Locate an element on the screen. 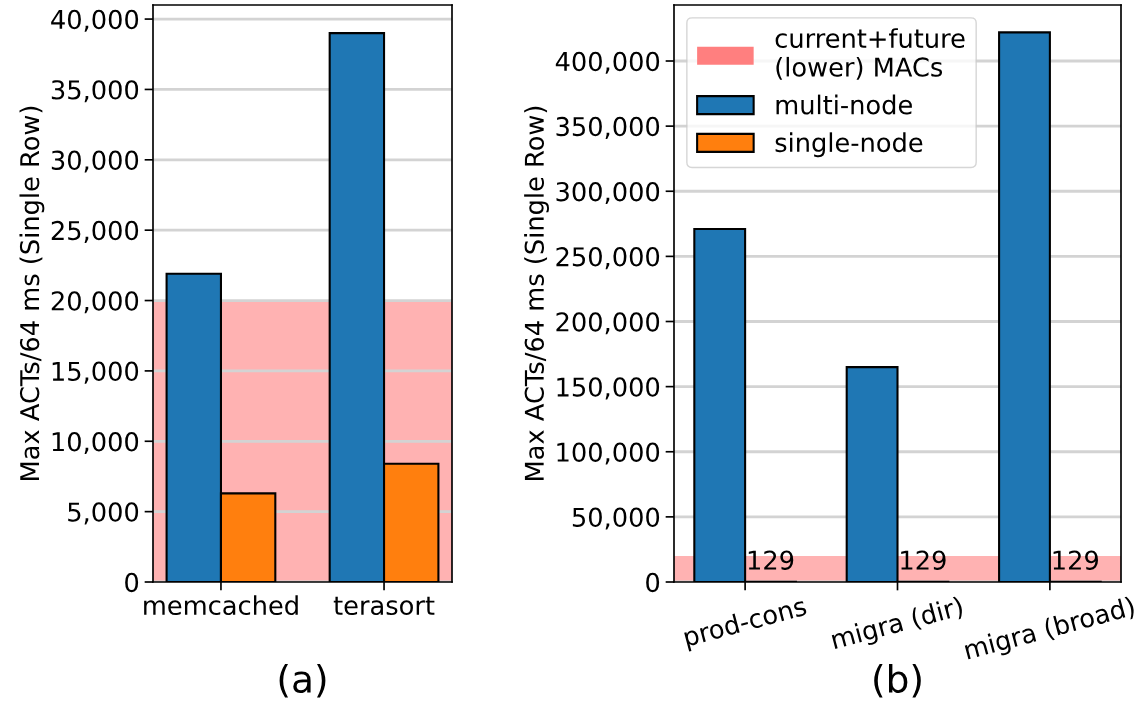  y-tick-label: 350,000 is located at coordinates (608, 127).